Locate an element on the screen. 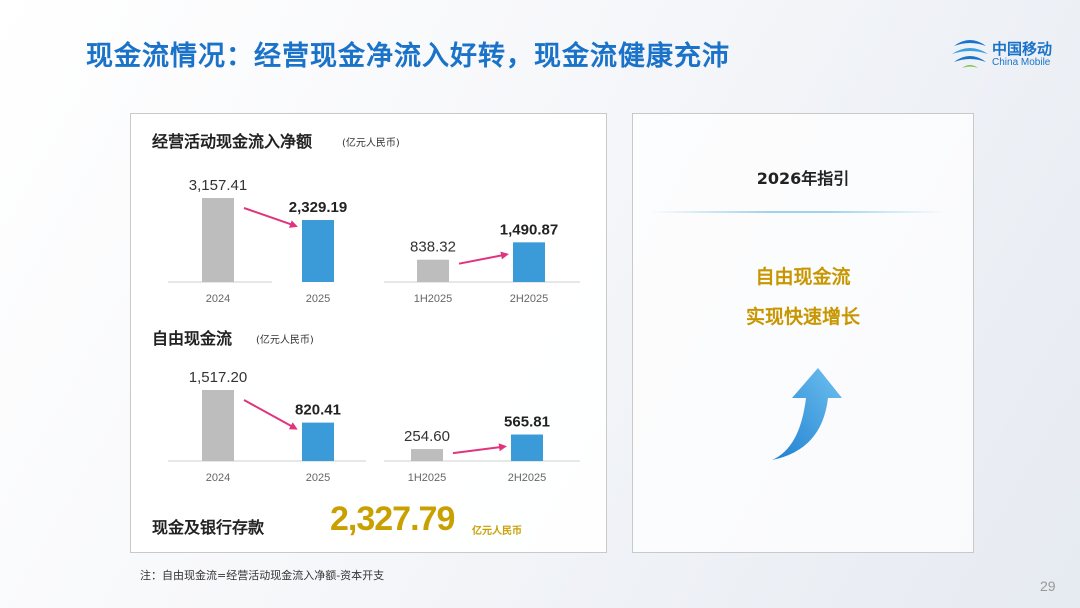 This screenshot has width=1080, height=608. cash-deposit-unit: 亿元人民币 is located at coordinates (497, 531).